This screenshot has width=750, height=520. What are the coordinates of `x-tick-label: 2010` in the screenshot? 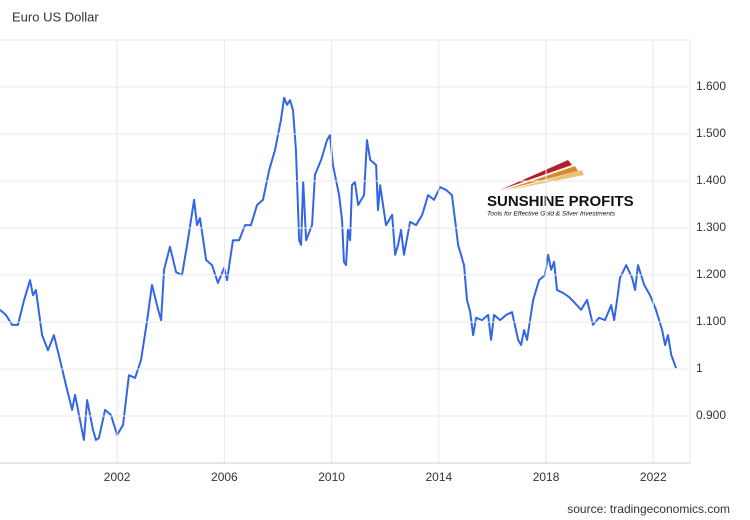 It's located at (331, 477).